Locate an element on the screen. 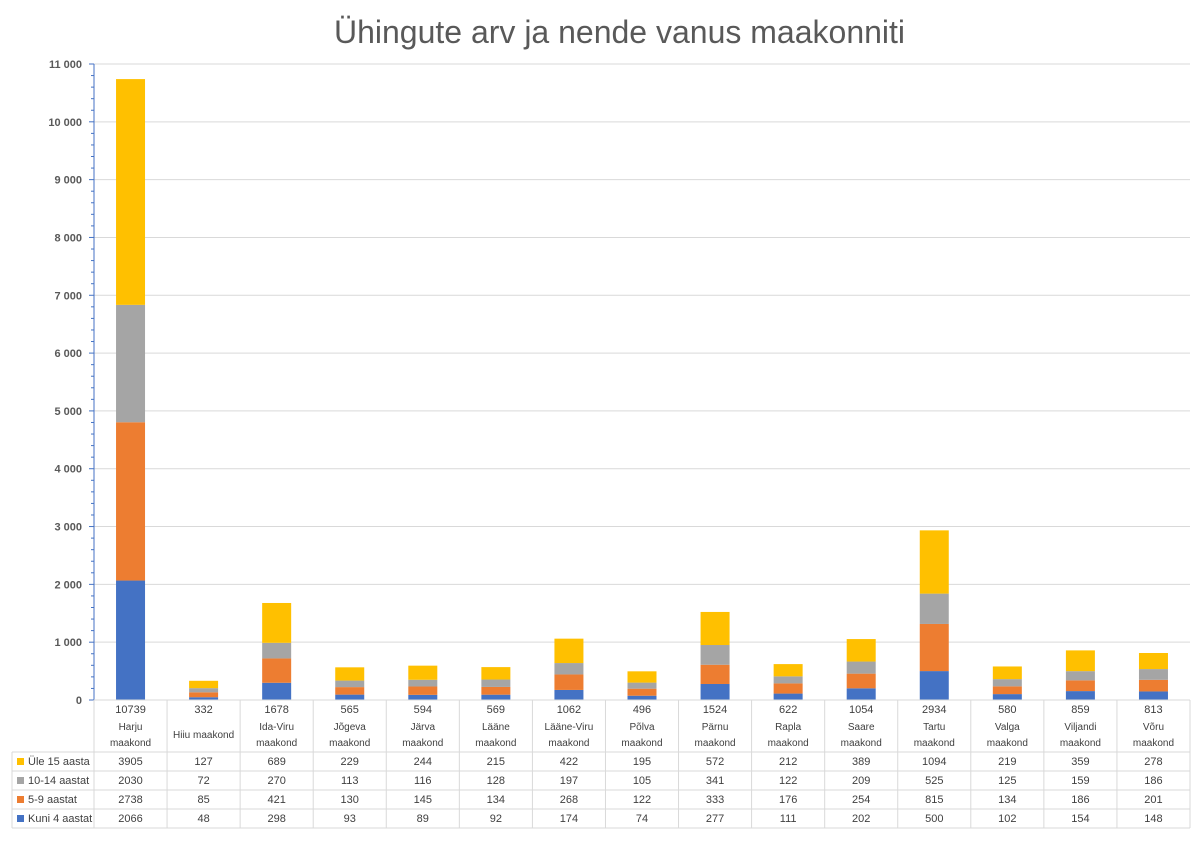  table-cell: 229 is located at coordinates (350, 762).